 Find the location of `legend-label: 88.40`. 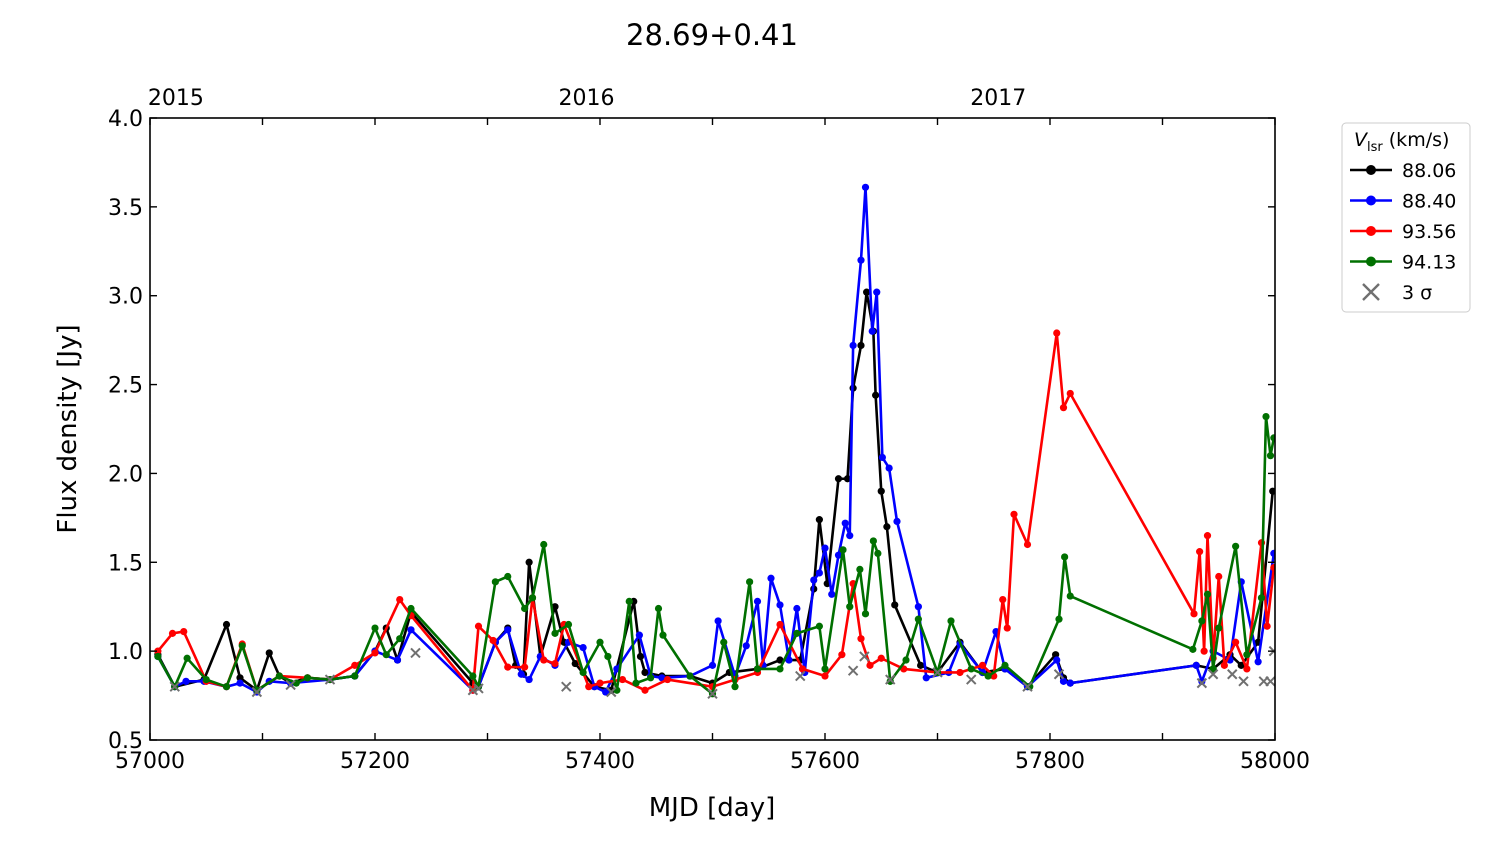

legend-label: 88.40 is located at coordinates (1429, 202).